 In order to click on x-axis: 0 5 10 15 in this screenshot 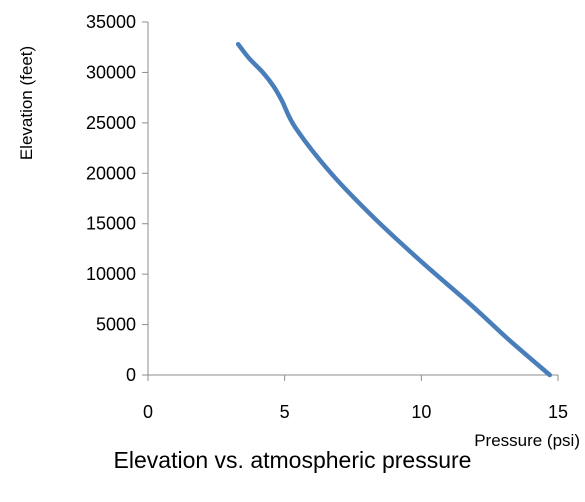, I will do `click(355, 398)`.